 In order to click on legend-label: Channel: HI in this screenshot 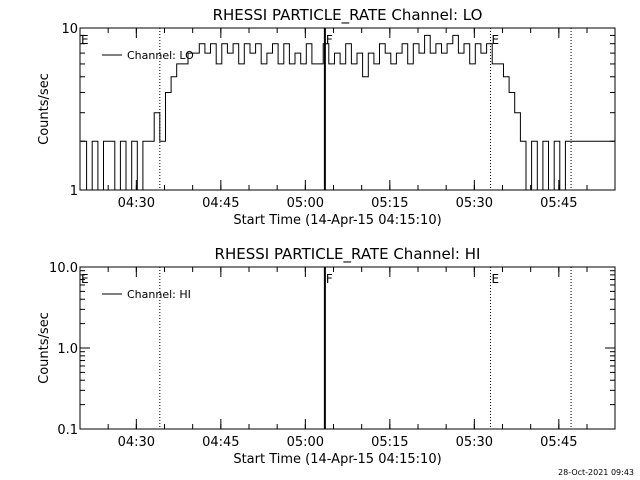, I will do `click(159, 294)`.